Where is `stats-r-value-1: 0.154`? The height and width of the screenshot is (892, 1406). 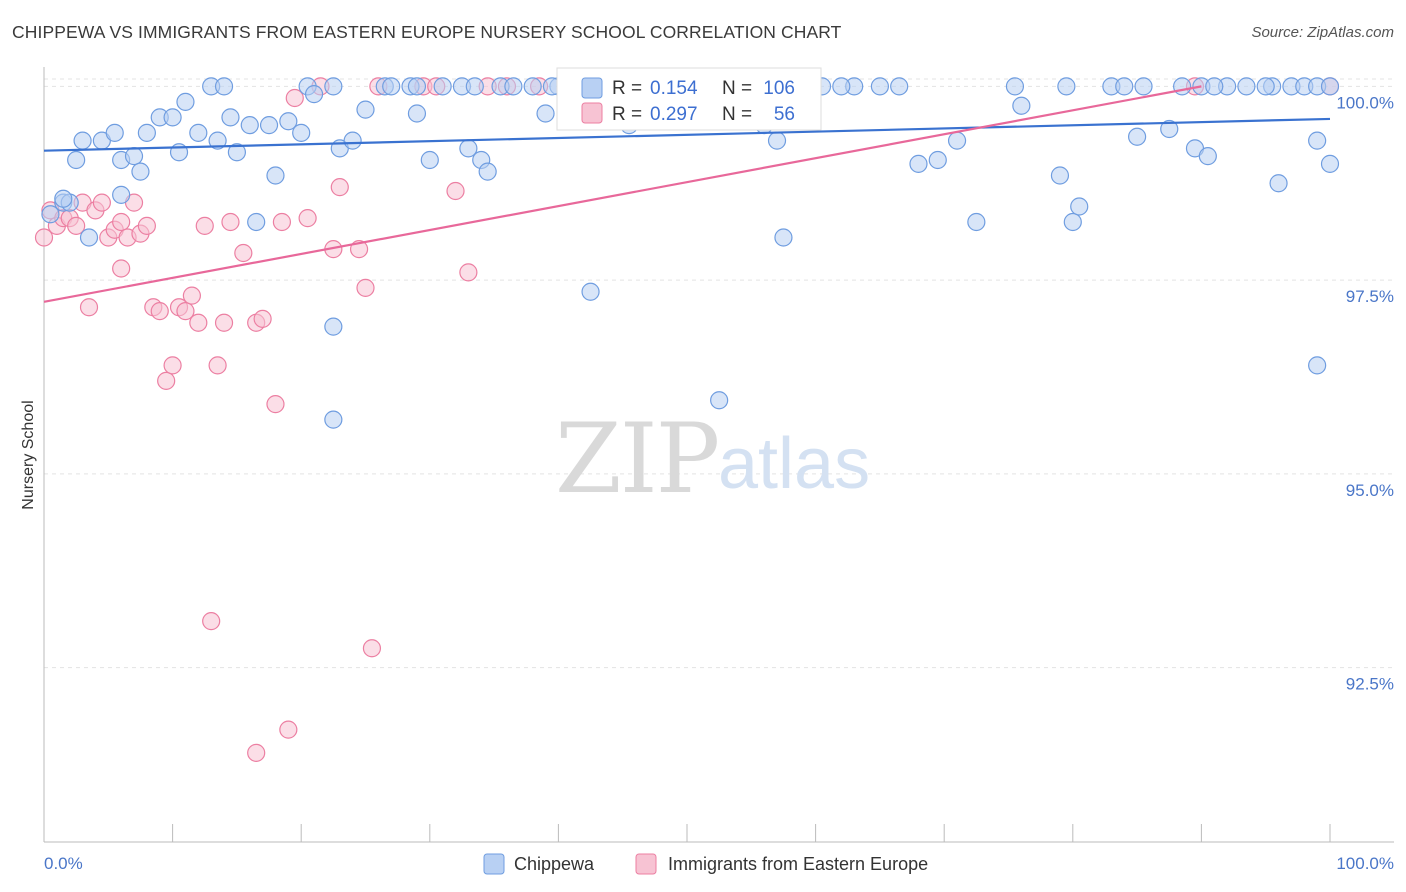
stats-r-value-1: 0.154 is located at coordinates (674, 88).